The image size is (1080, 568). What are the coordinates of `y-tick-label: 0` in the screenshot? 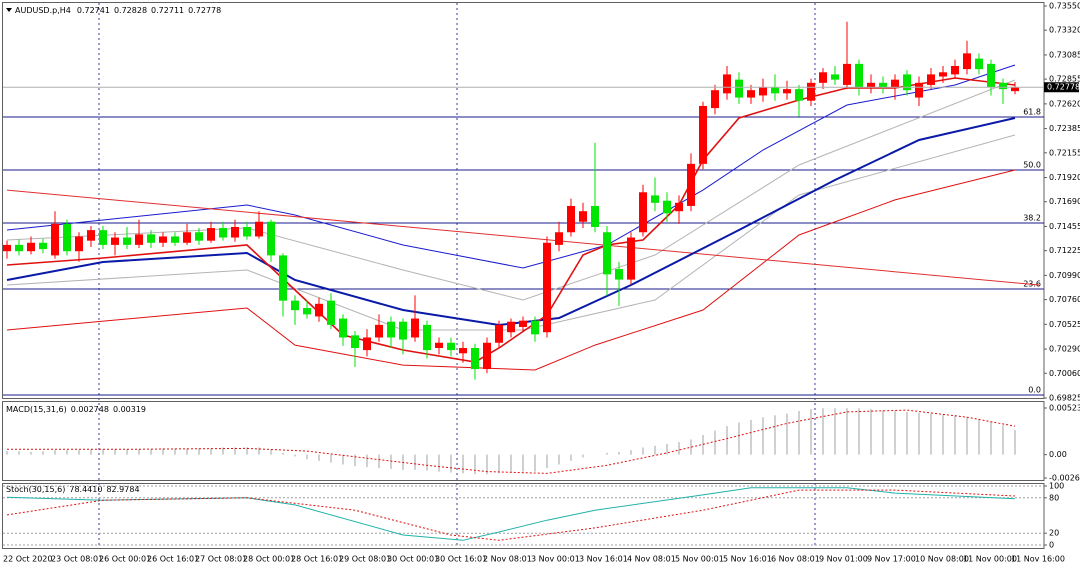 It's located at (1051, 545).